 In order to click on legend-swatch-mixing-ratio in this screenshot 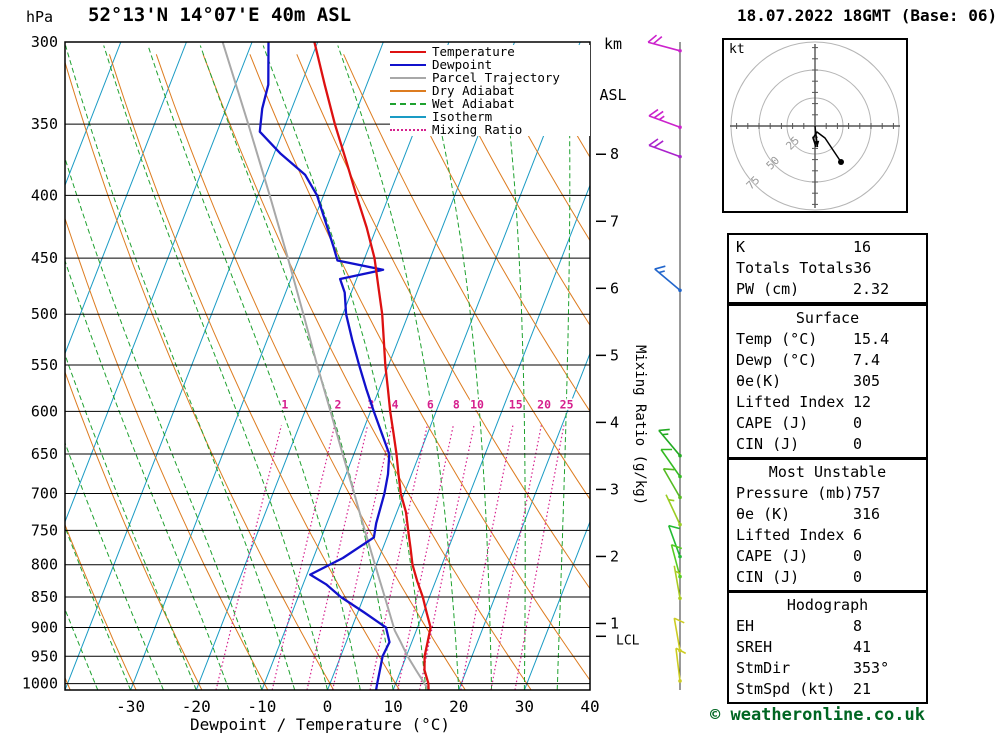, I will do `click(408, 129)`.